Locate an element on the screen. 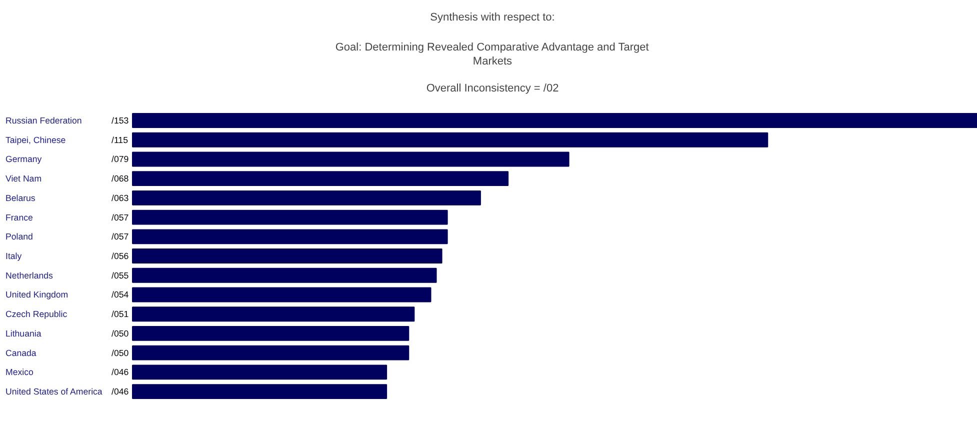 This screenshot has width=977, height=424. data-label: /063 is located at coordinates (120, 197).